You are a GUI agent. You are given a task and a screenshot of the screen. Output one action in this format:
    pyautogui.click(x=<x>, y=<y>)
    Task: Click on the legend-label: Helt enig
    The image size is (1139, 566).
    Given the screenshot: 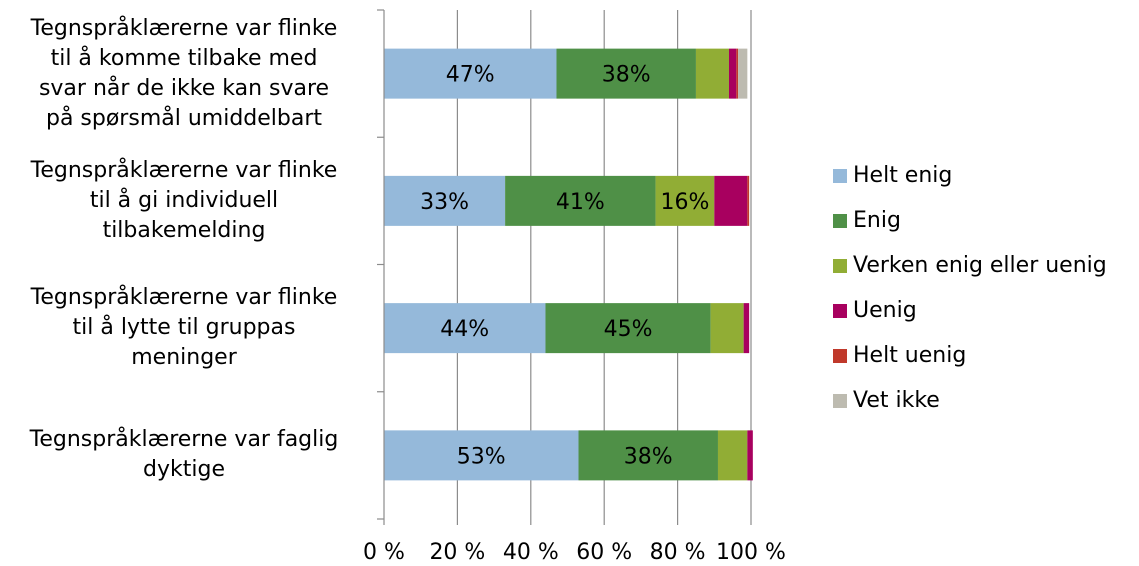 What is the action you would take?
    pyautogui.click(x=903, y=175)
    